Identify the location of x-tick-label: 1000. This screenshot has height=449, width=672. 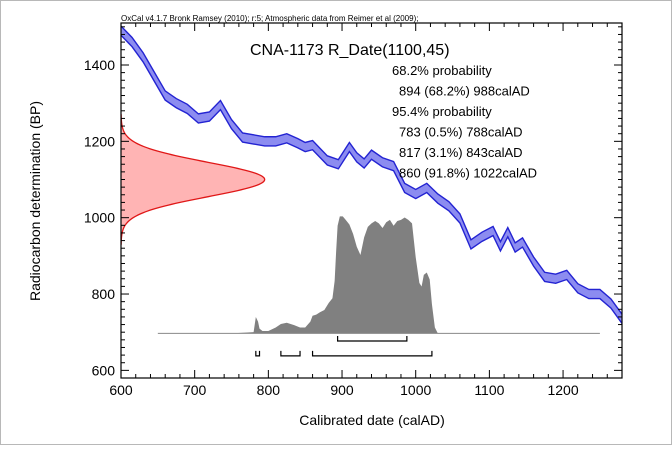
(415, 390).